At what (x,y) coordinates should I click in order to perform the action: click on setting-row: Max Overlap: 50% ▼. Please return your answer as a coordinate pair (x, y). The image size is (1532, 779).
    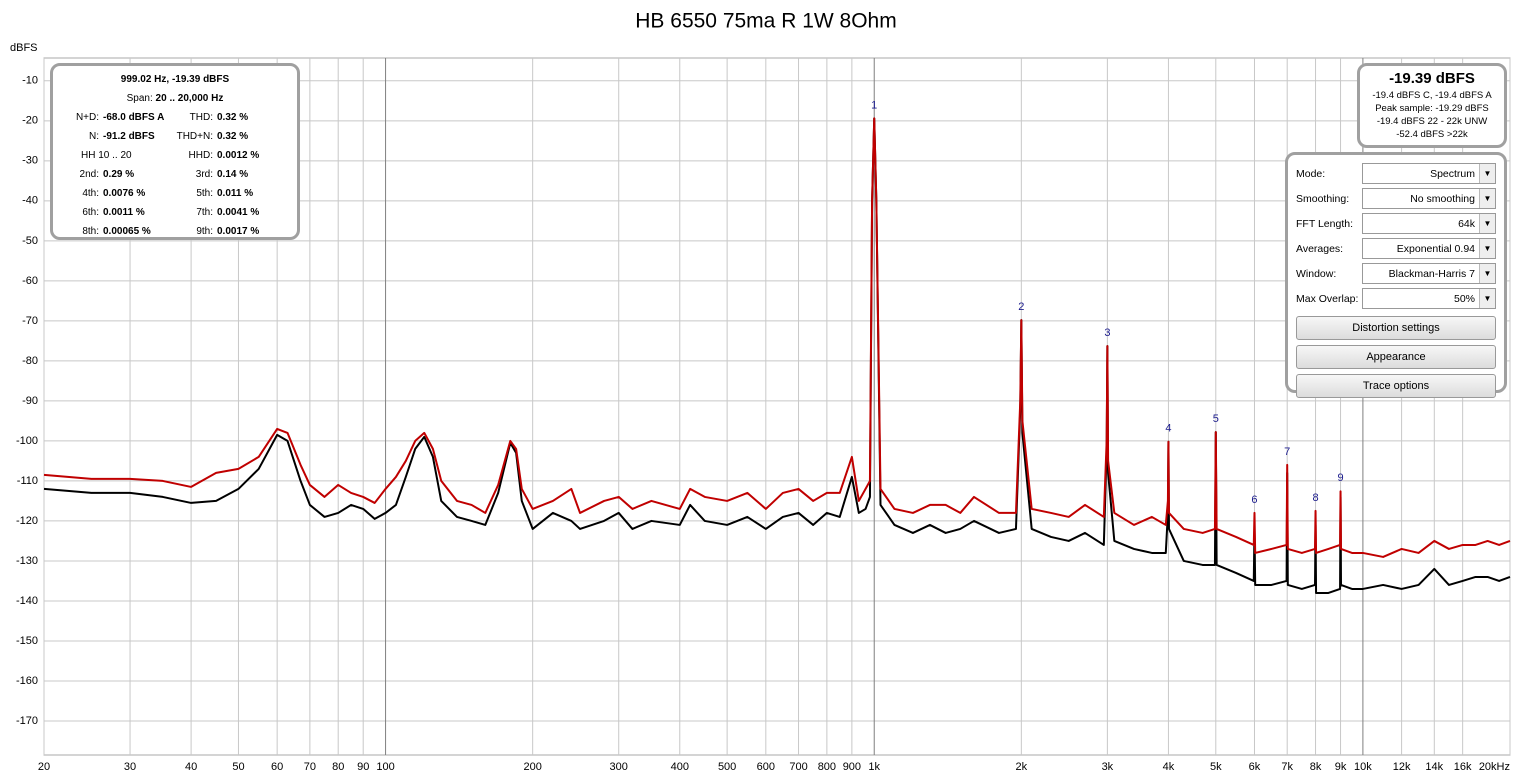
    Looking at the image, I should click on (1396, 298).